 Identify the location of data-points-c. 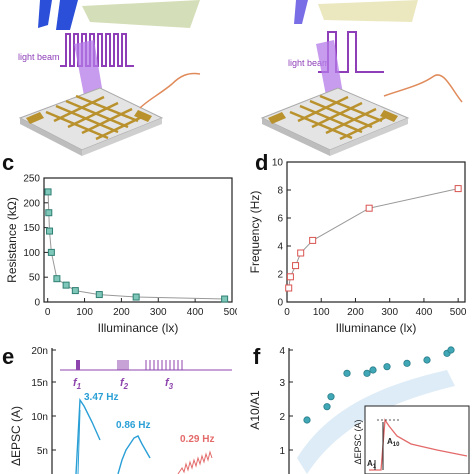
(136, 245).